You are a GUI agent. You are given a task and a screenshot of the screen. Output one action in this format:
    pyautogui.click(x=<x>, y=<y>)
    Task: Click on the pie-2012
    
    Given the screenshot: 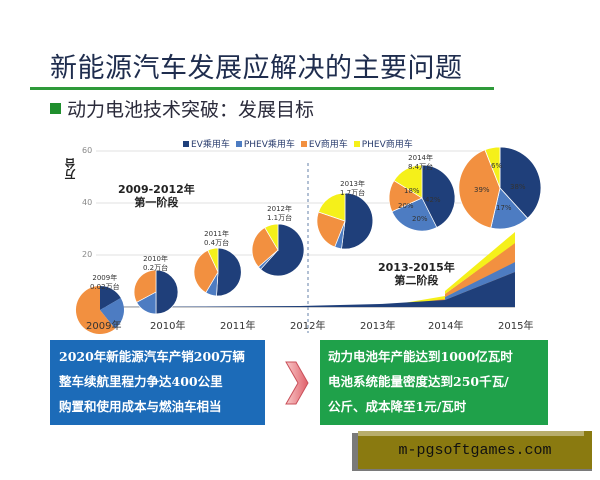 What is the action you would take?
    pyautogui.click(x=278, y=250)
    